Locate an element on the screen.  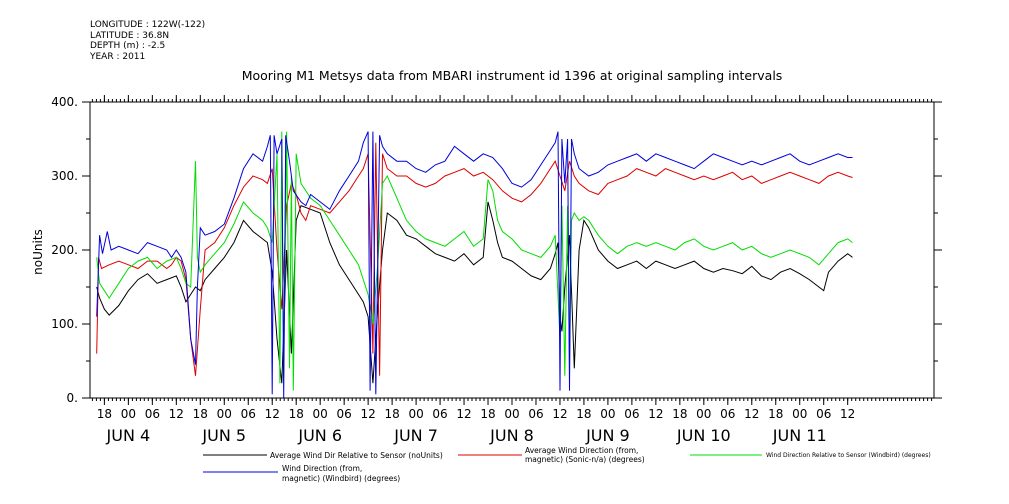
x-day-label: JUN 8 is located at coordinates (511, 435).